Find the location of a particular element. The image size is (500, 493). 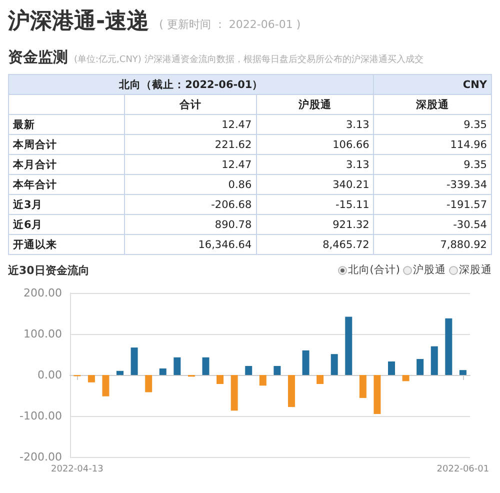

text: 0.86 is located at coordinates (240, 184).